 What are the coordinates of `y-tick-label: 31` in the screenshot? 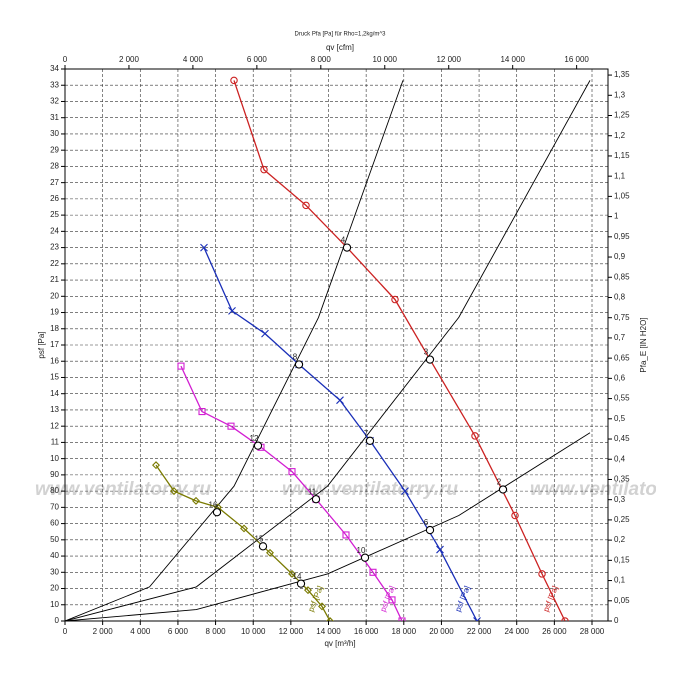 It's located at (54, 117).